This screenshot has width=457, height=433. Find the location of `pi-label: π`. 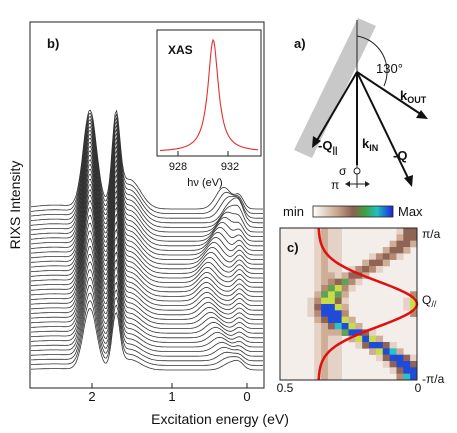

pi-label: π is located at coordinates (335, 185).